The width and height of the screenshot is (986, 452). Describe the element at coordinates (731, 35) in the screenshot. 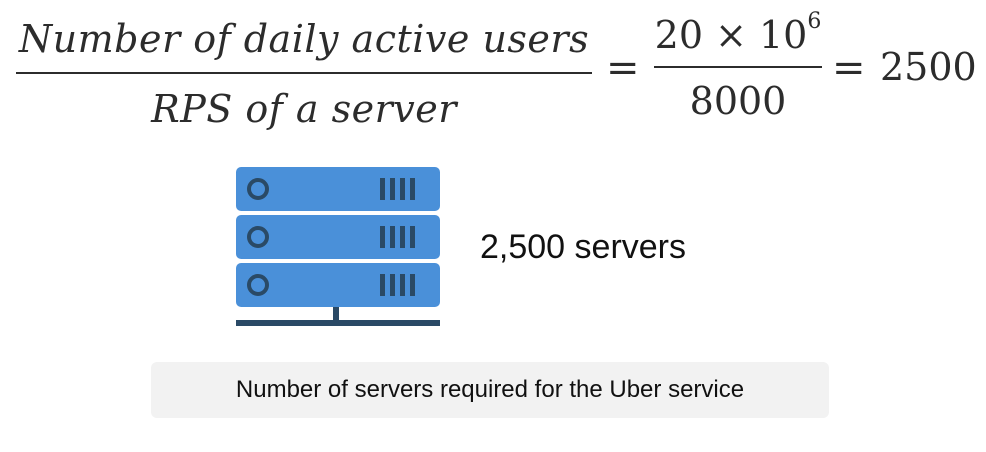

I see `middle-numerator-base: 20 × 10` at that location.